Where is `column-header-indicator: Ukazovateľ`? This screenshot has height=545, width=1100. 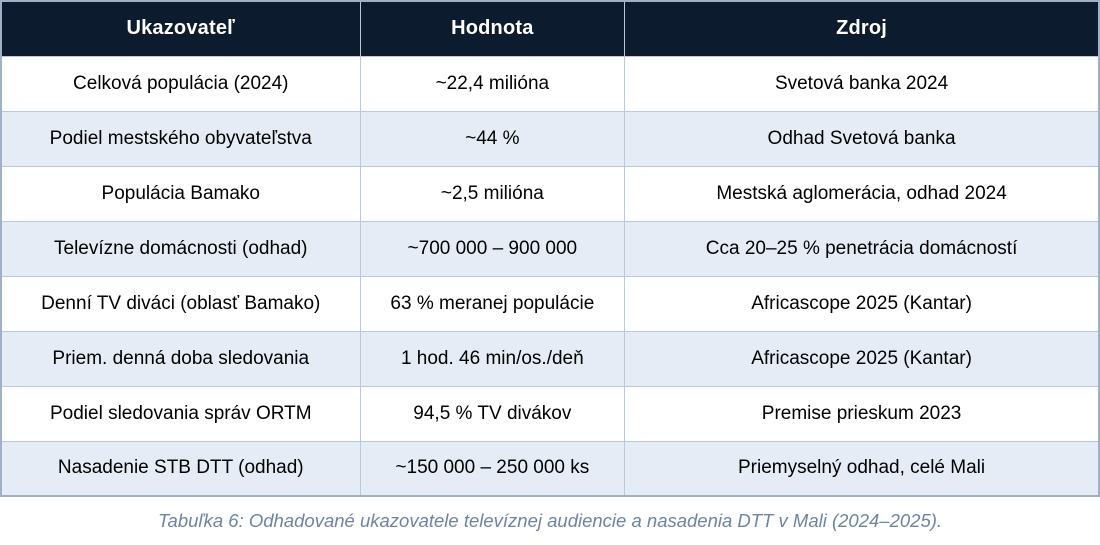
column-header-indicator: Ukazovateľ is located at coordinates (180, 28).